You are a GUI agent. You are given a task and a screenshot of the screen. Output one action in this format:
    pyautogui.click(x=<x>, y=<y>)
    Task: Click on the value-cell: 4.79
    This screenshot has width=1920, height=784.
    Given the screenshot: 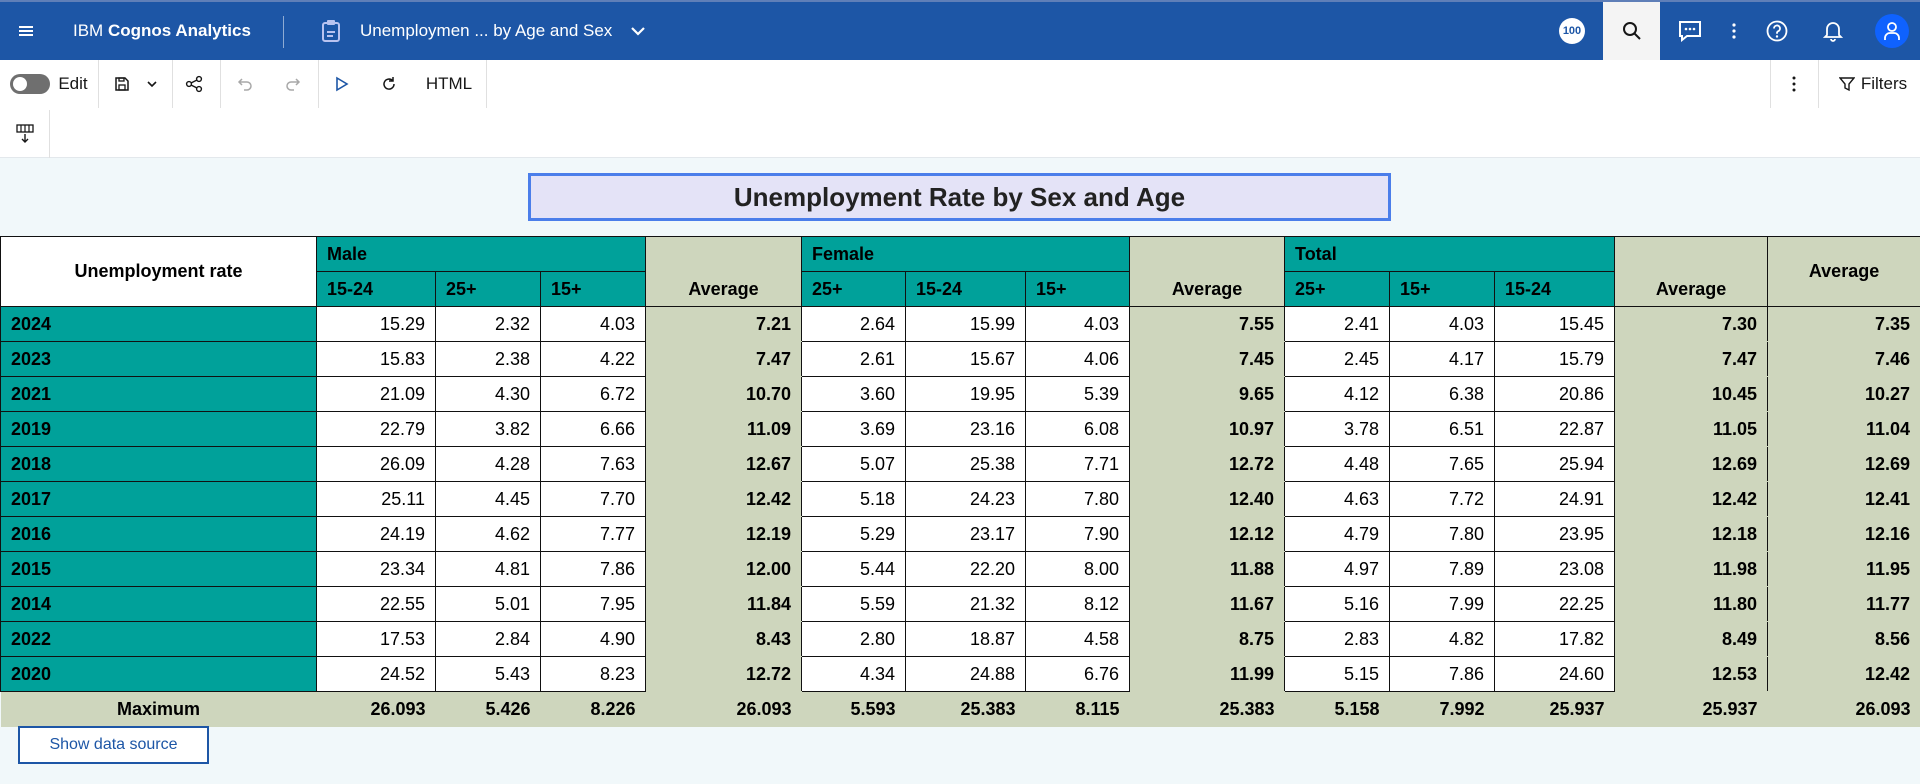 What is the action you would take?
    pyautogui.click(x=1337, y=534)
    